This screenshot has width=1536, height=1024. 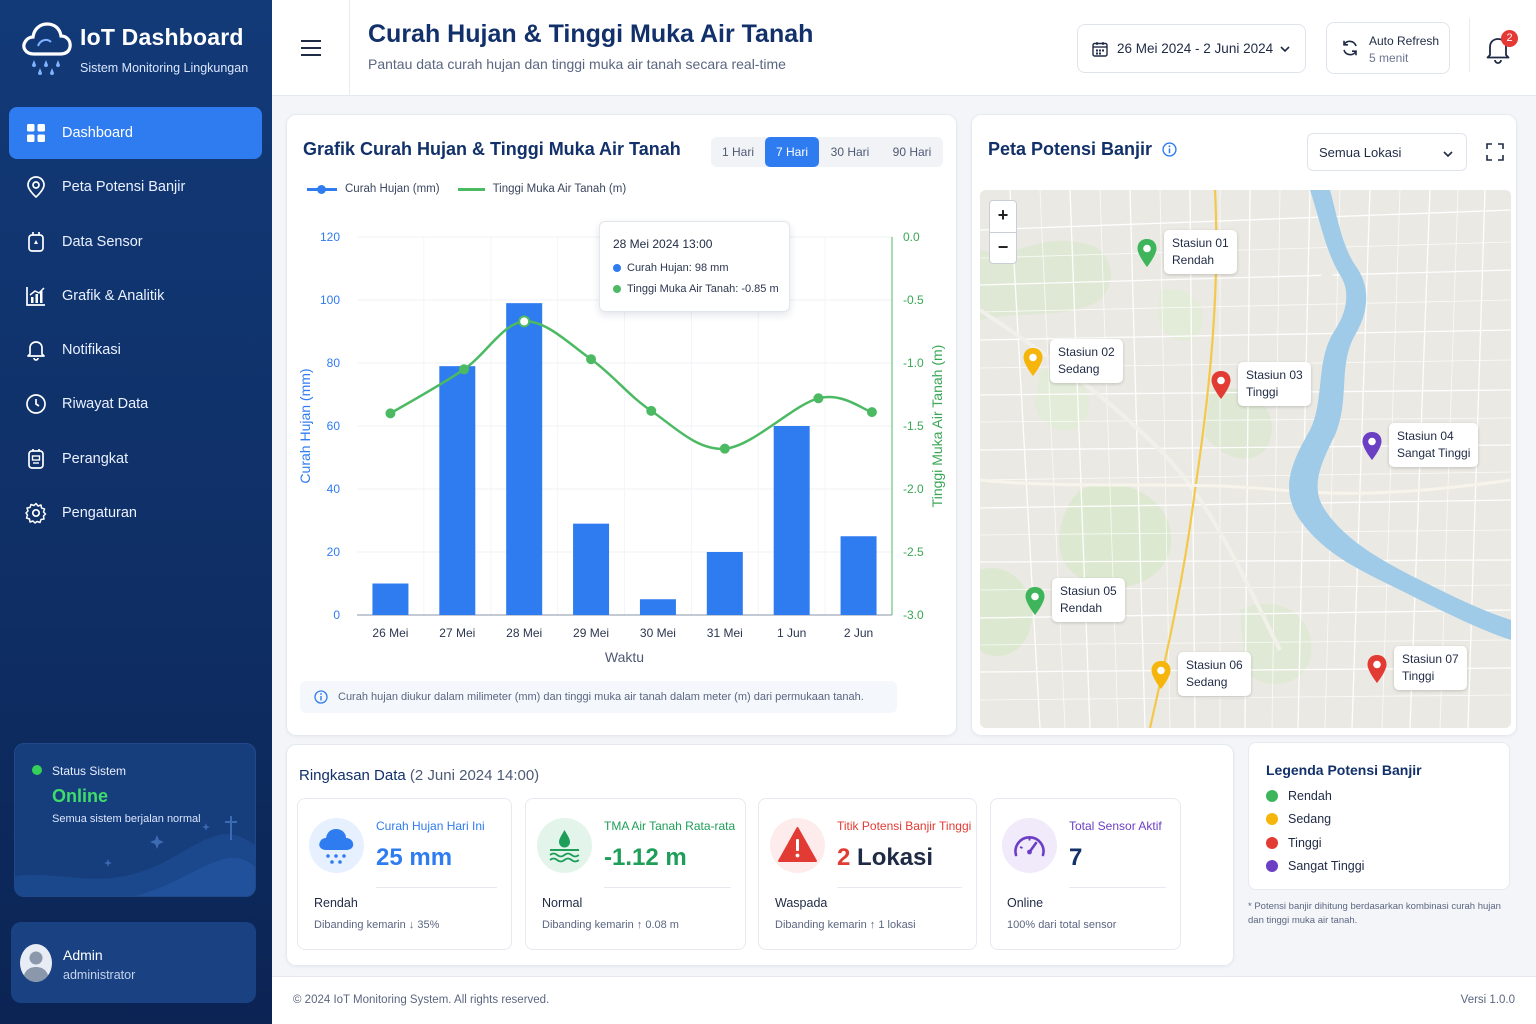 I want to click on sidebar-item-label: Data Sensor, so click(x=102, y=241).